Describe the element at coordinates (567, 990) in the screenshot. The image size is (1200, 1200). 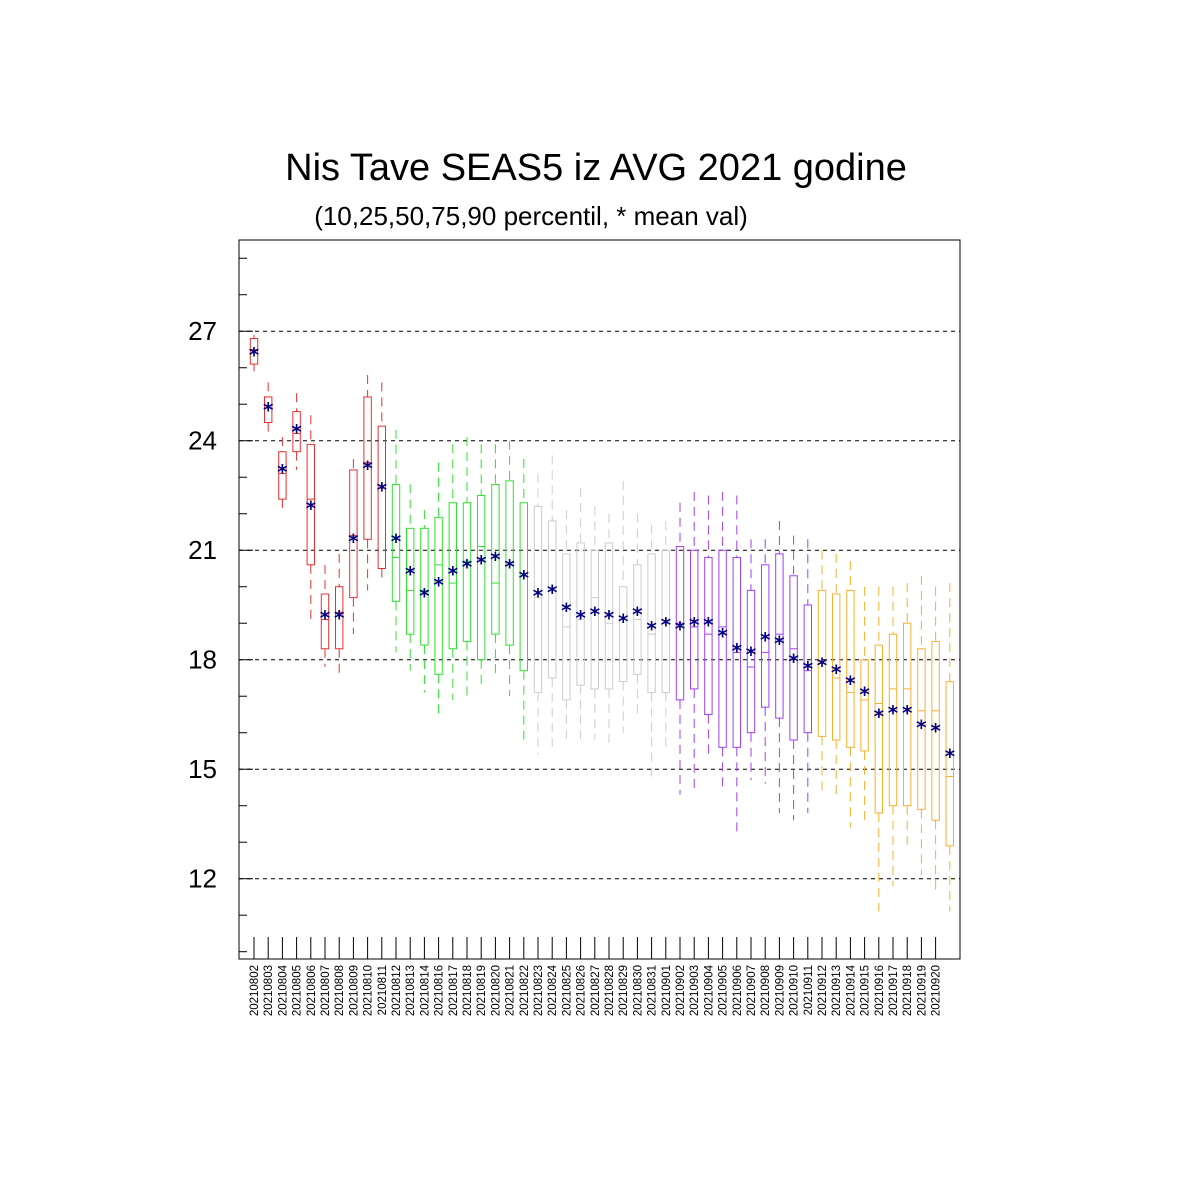
I see `x-tick-label: 20210825` at that location.